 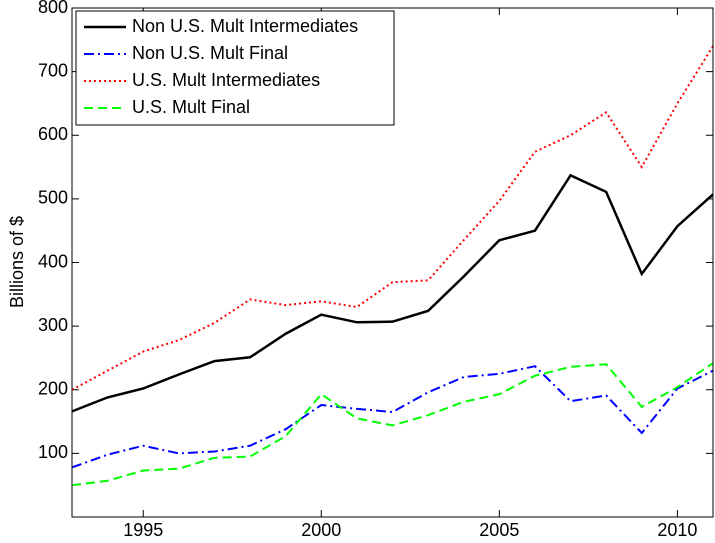 What do you see at coordinates (226, 80) in the screenshot?
I see `legend-label: U.S. Mult Intermediates` at bounding box center [226, 80].